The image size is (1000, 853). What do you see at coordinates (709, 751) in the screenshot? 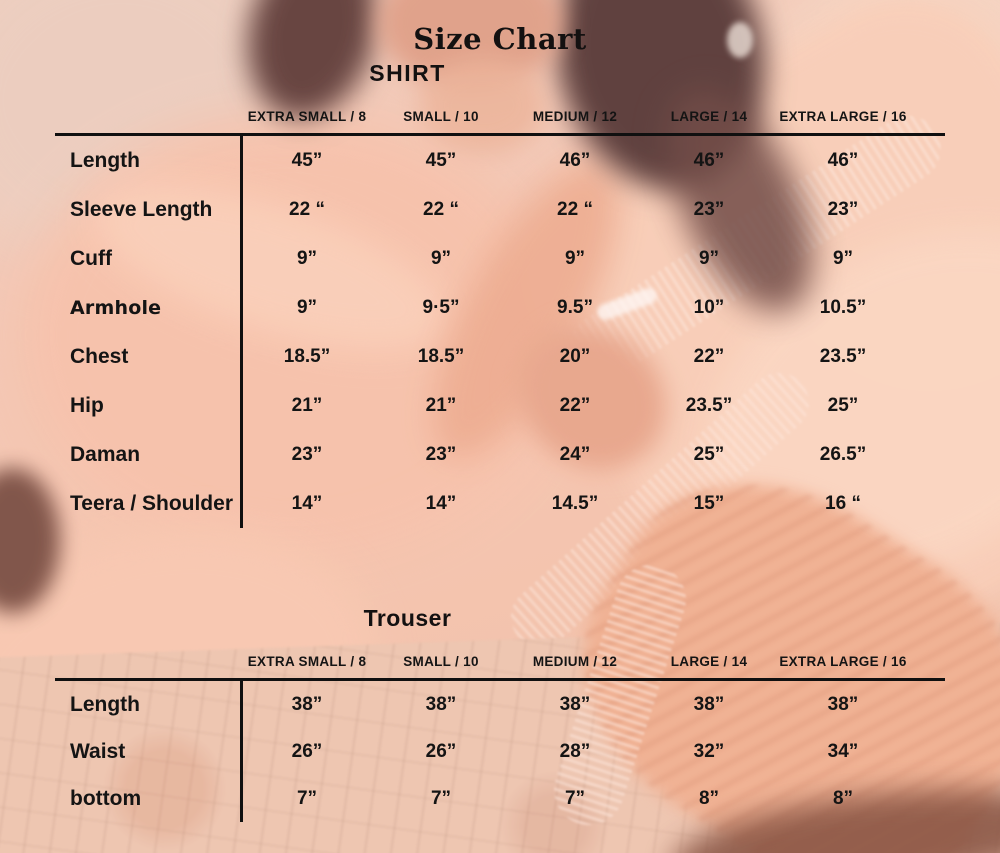
I see `size-value: 32”` at bounding box center [709, 751].